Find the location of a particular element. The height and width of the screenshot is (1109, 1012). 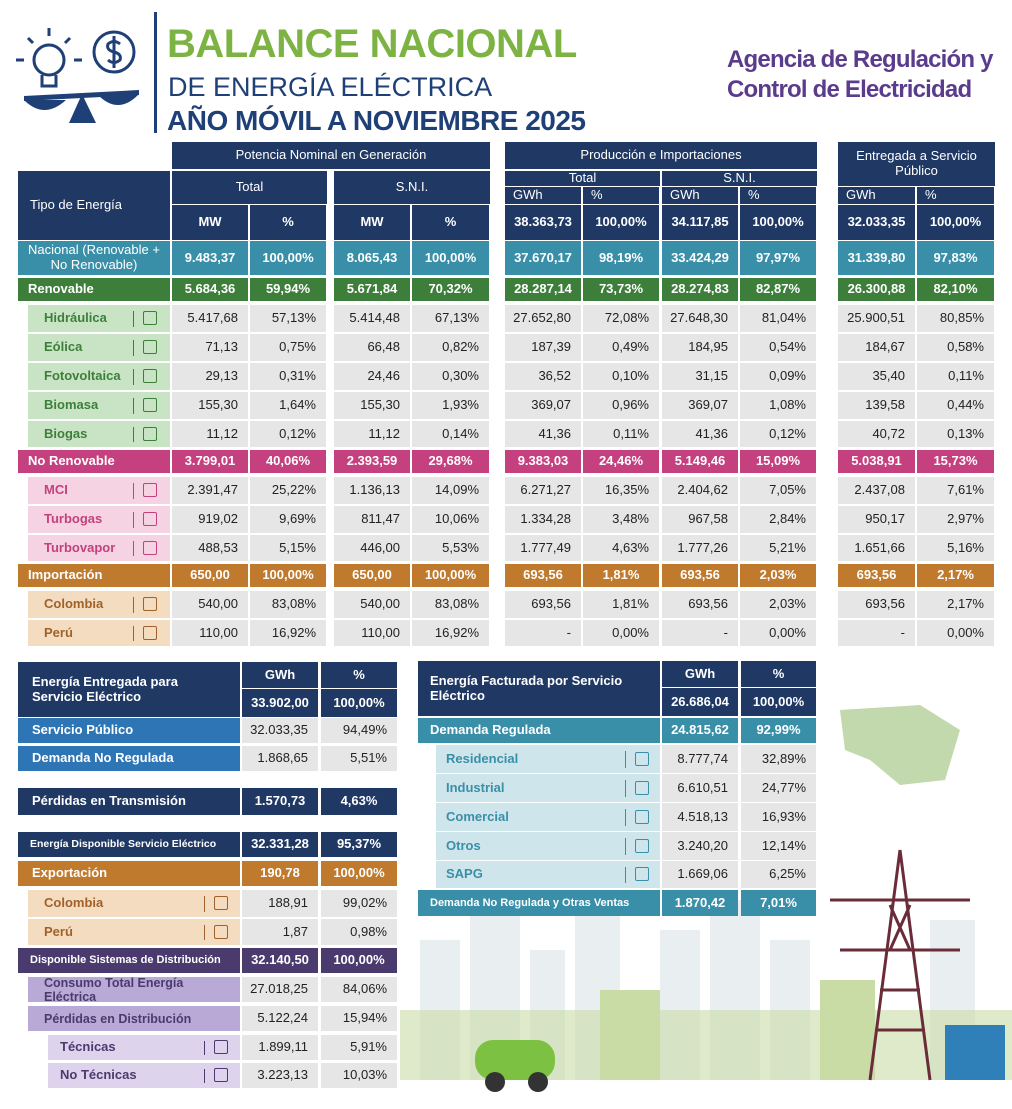

value: 11,12 is located at coordinates (372, 434).